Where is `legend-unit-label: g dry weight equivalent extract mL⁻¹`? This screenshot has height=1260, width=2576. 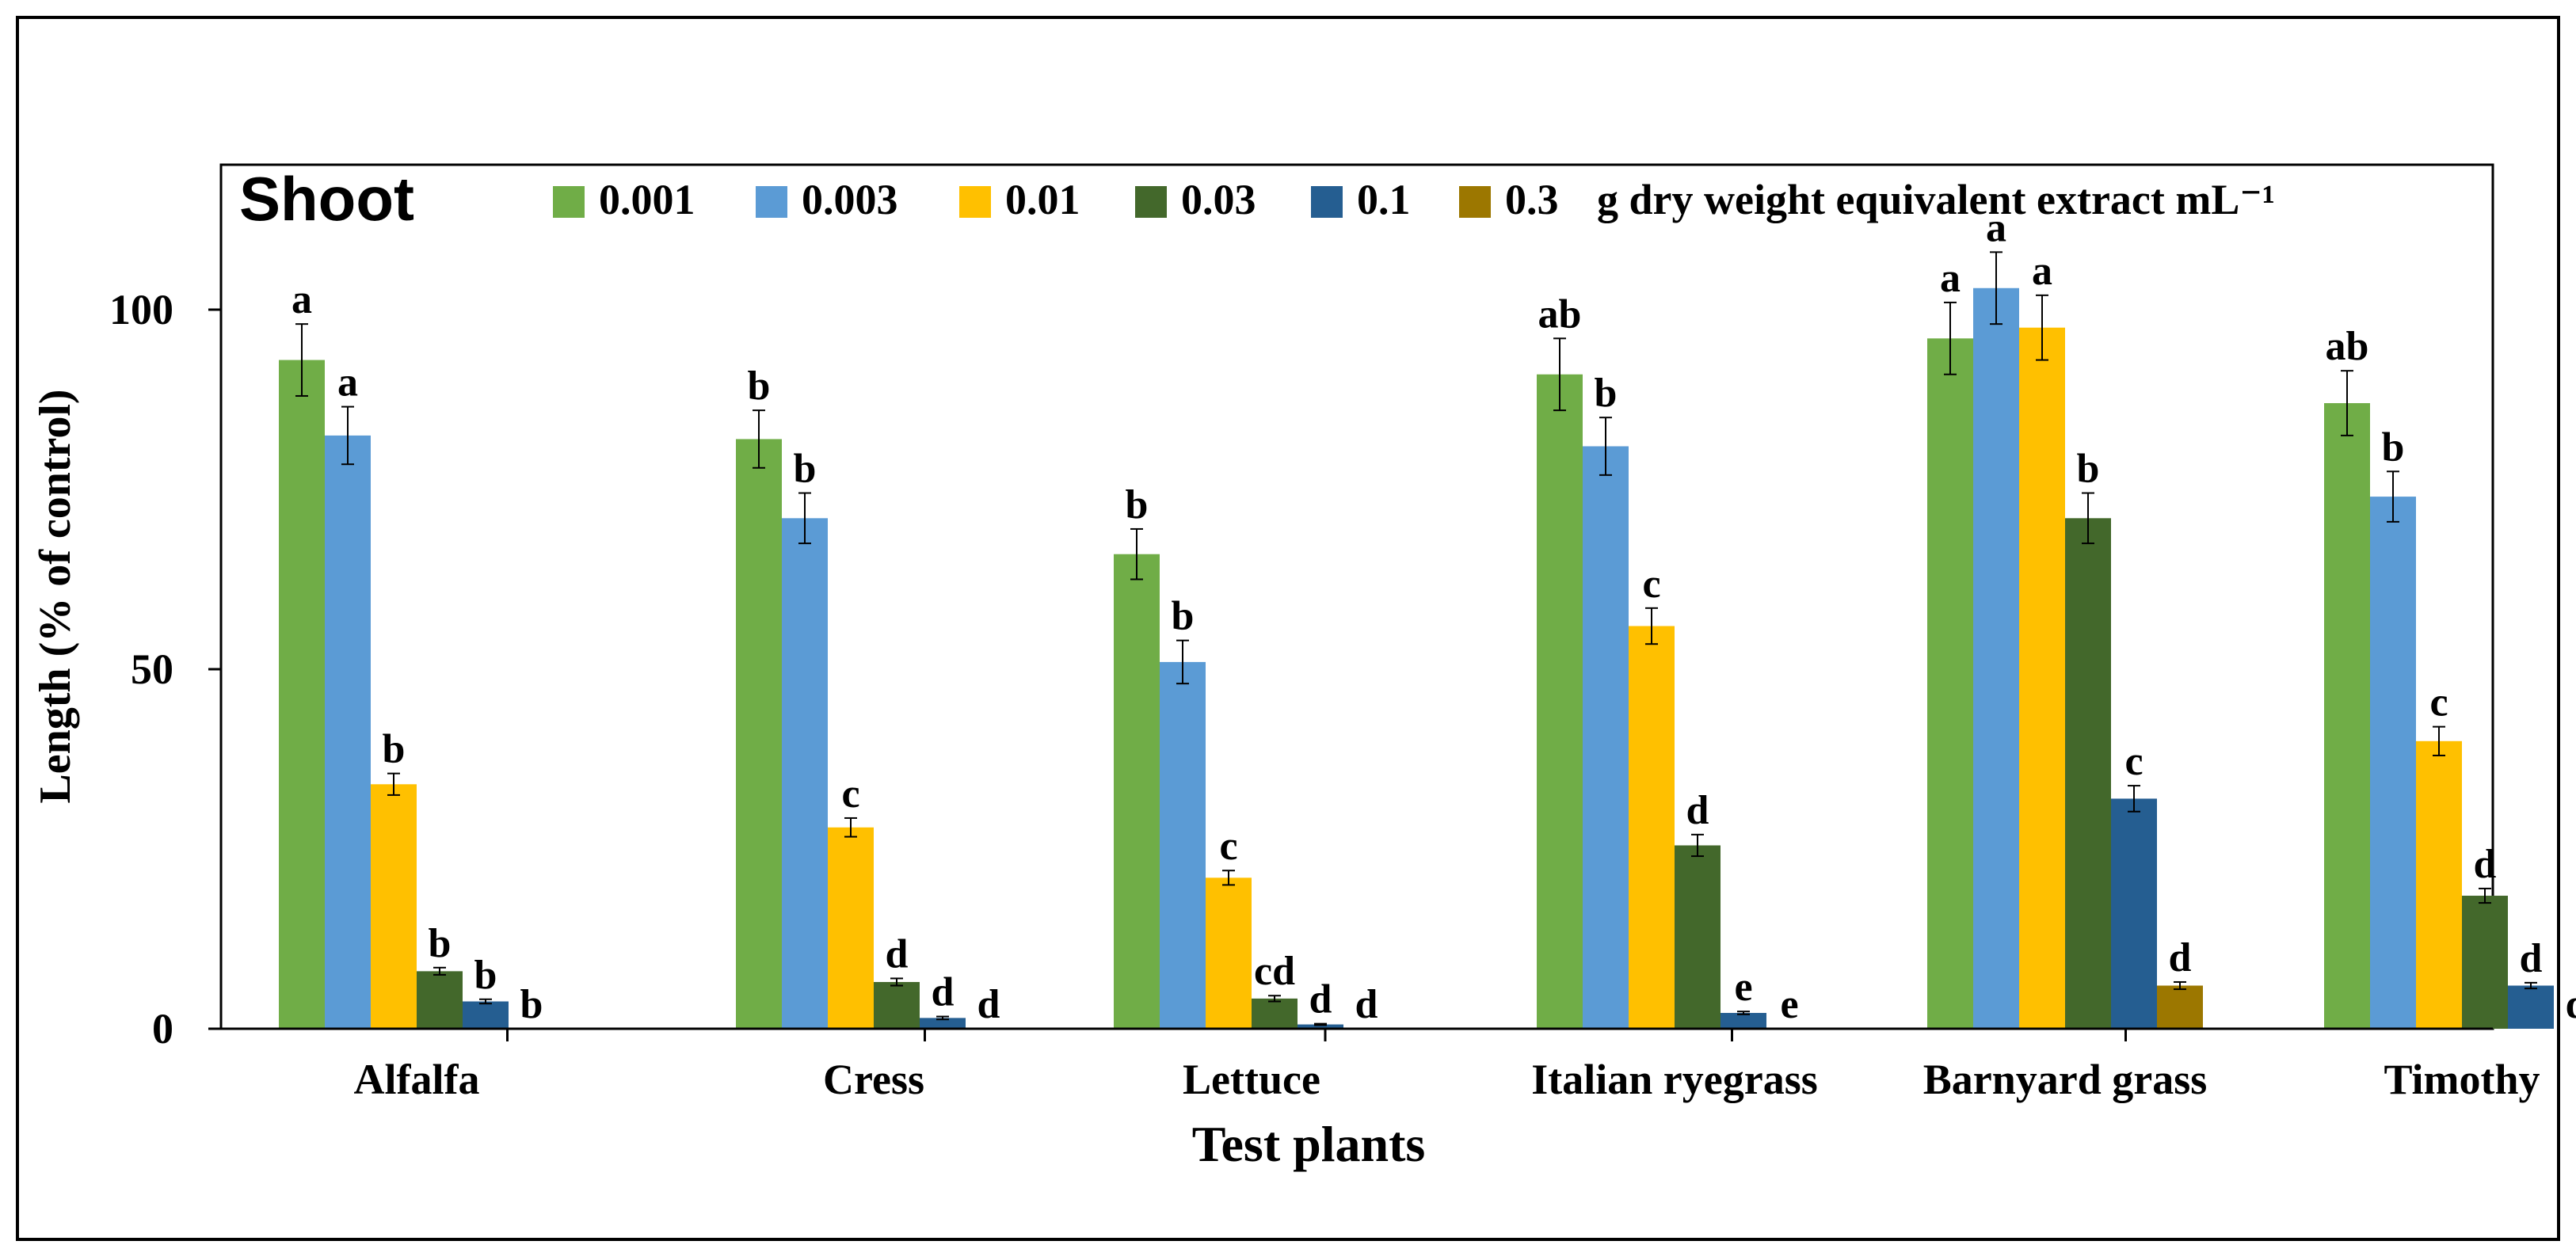 legend-unit-label: g dry weight equivalent extract mL⁻¹ is located at coordinates (1936, 199).